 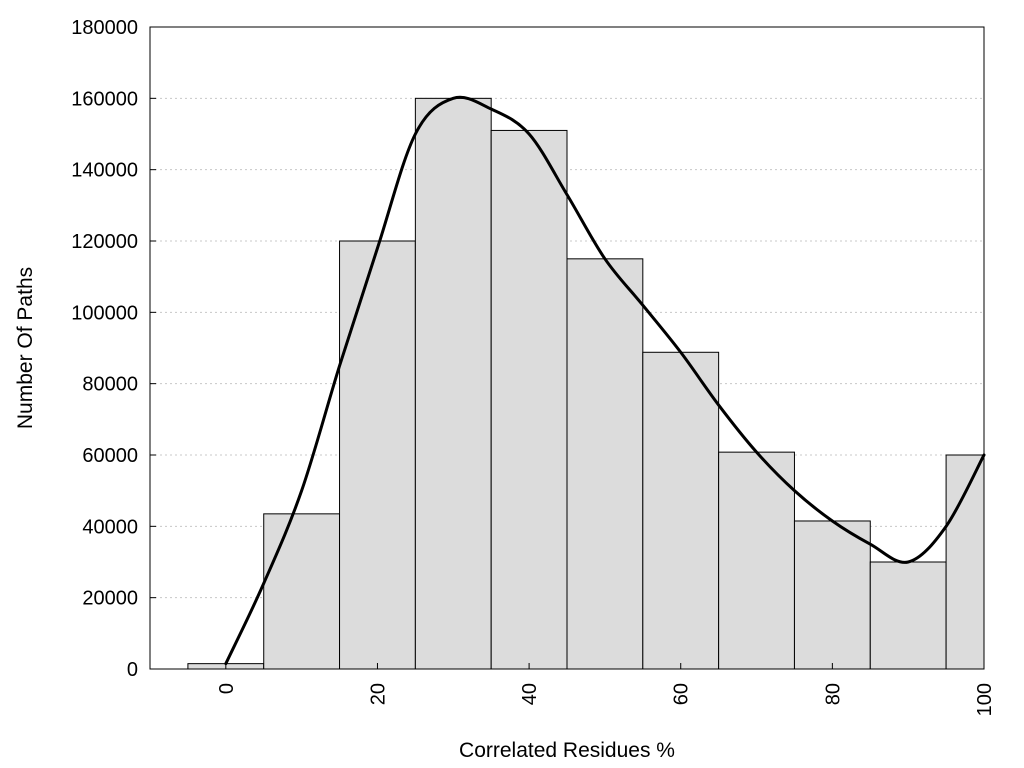 What do you see at coordinates (25, 348) in the screenshot?
I see `y-axis-label: Number Of Paths` at bounding box center [25, 348].